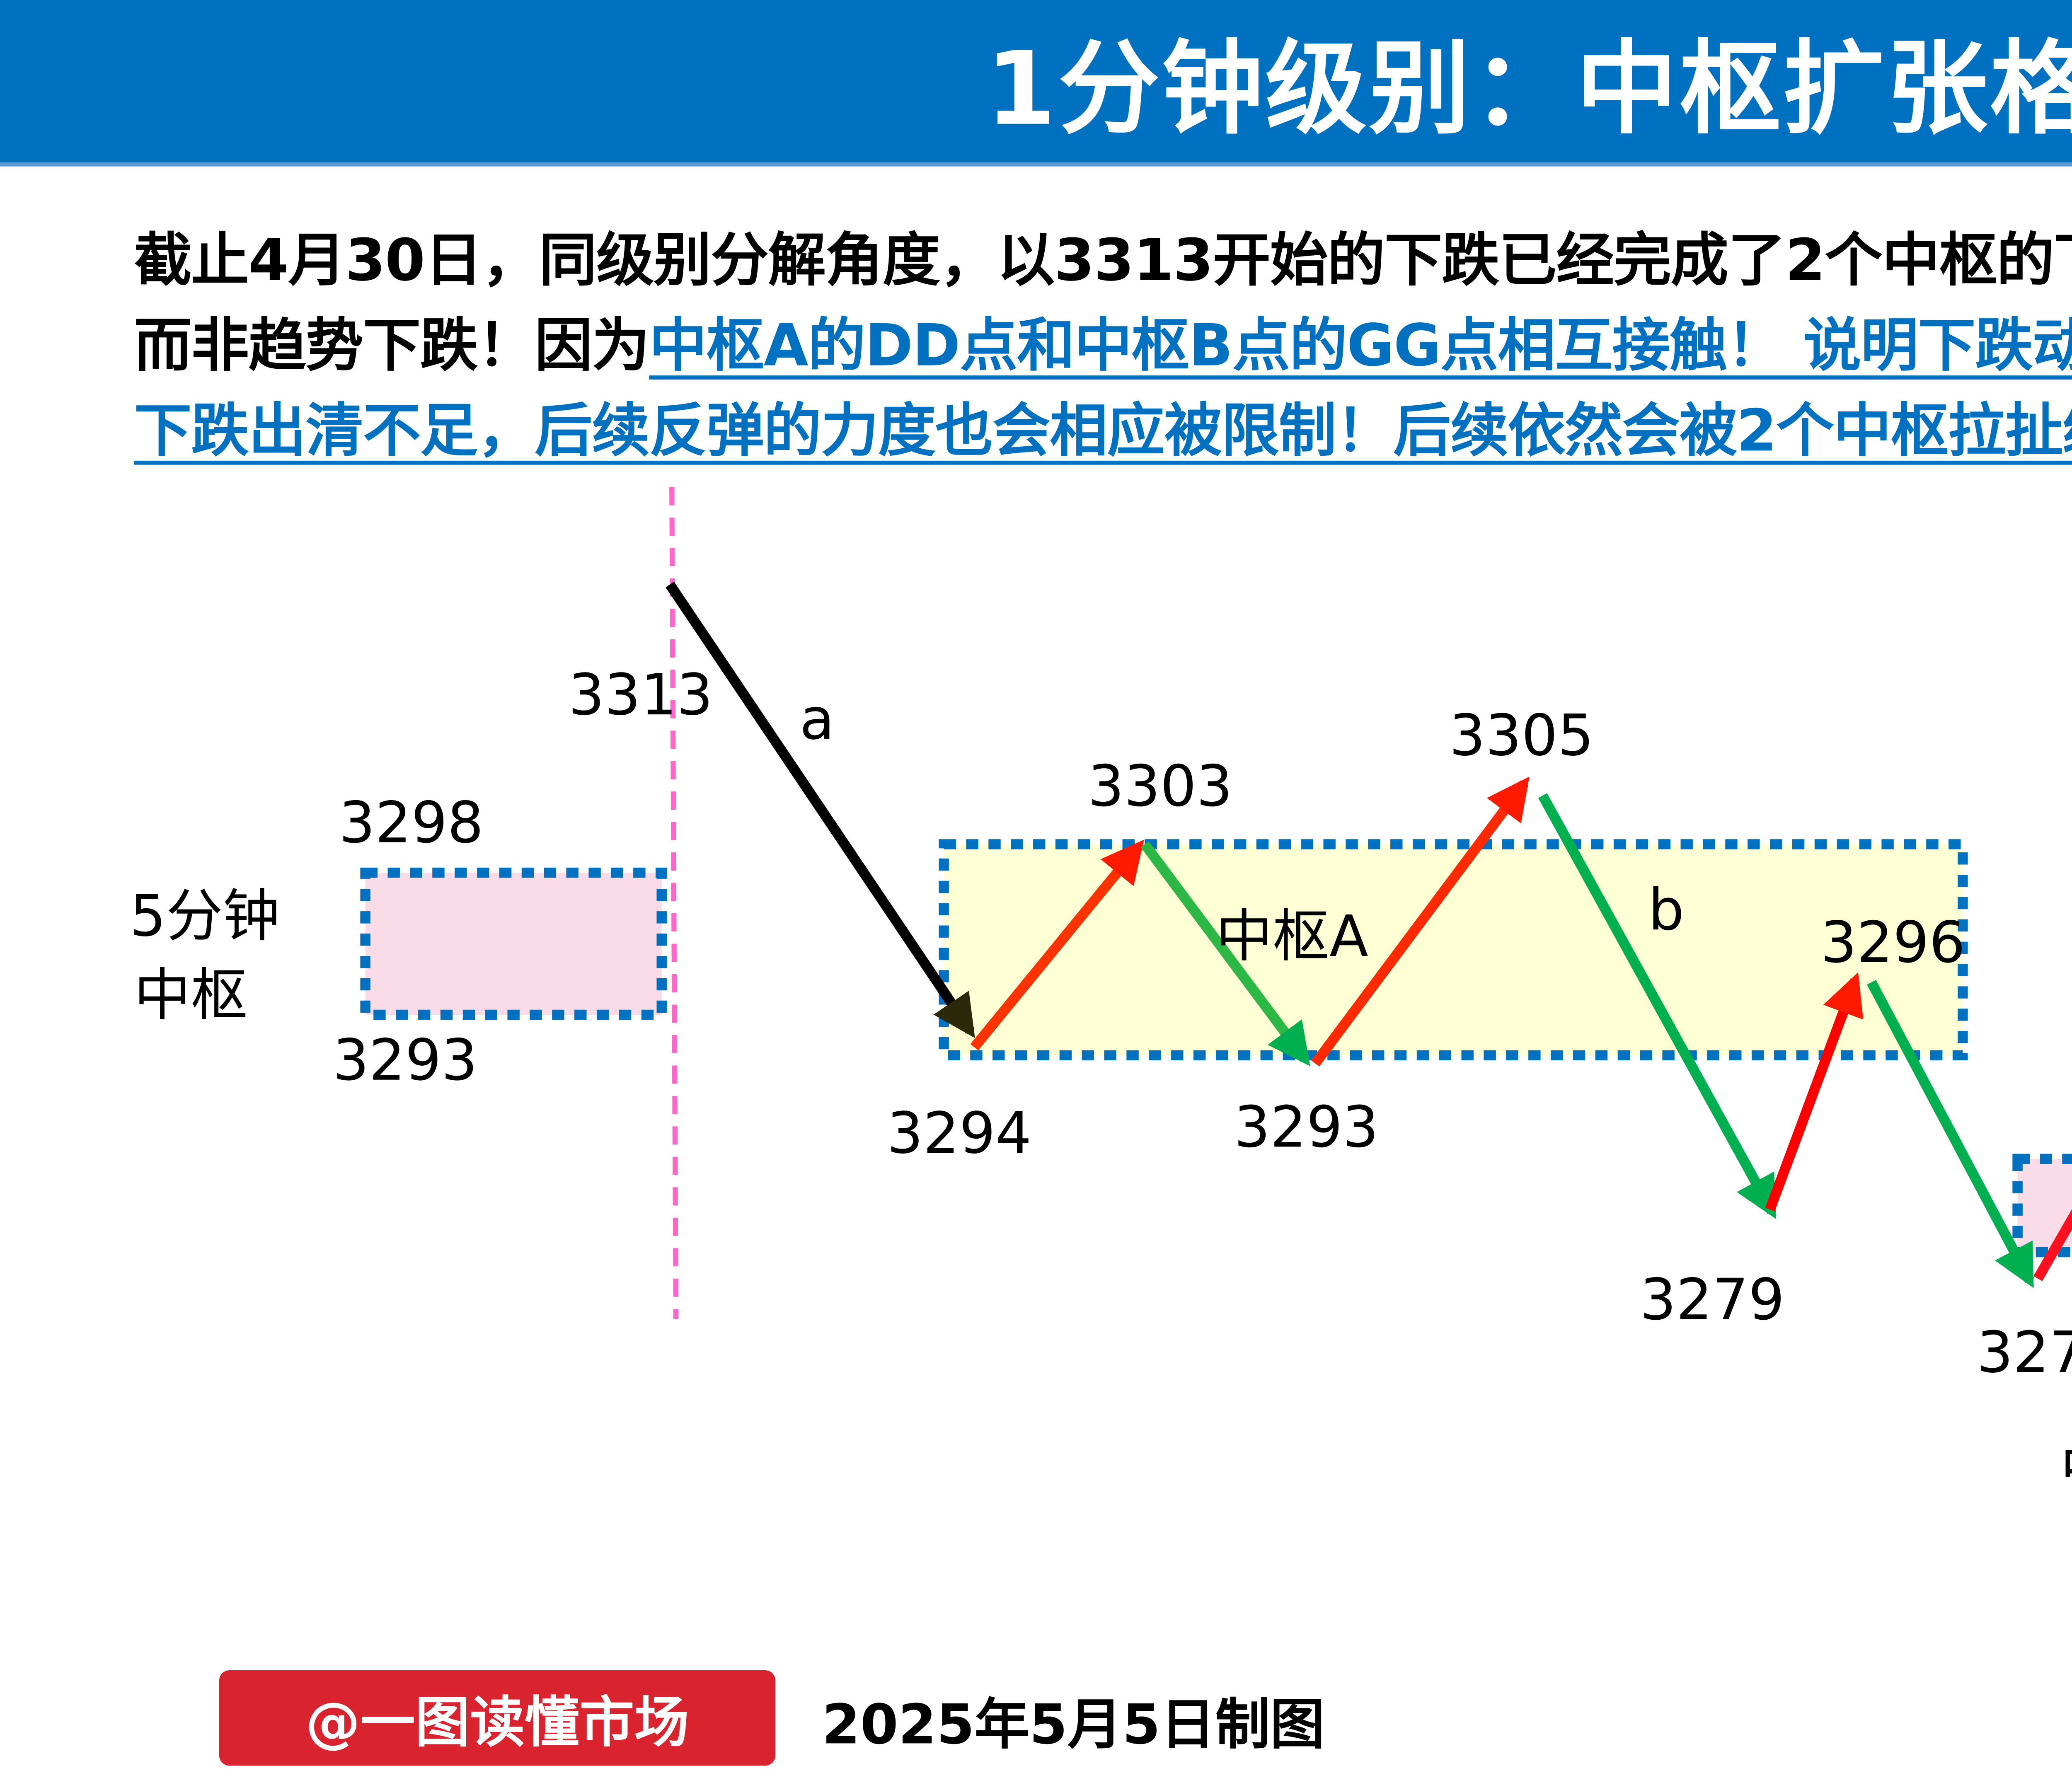  What do you see at coordinates (497, 1718) in the screenshot?
I see `brand-badge: @一图读懂市场` at bounding box center [497, 1718].